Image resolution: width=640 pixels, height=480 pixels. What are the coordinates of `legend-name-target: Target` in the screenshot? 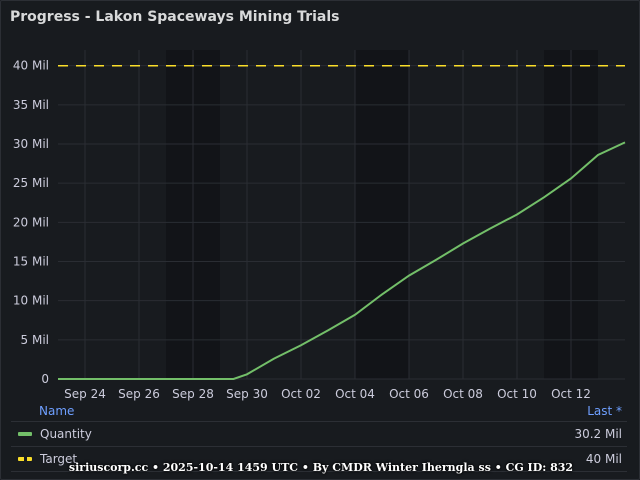 It's located at (59, 459).